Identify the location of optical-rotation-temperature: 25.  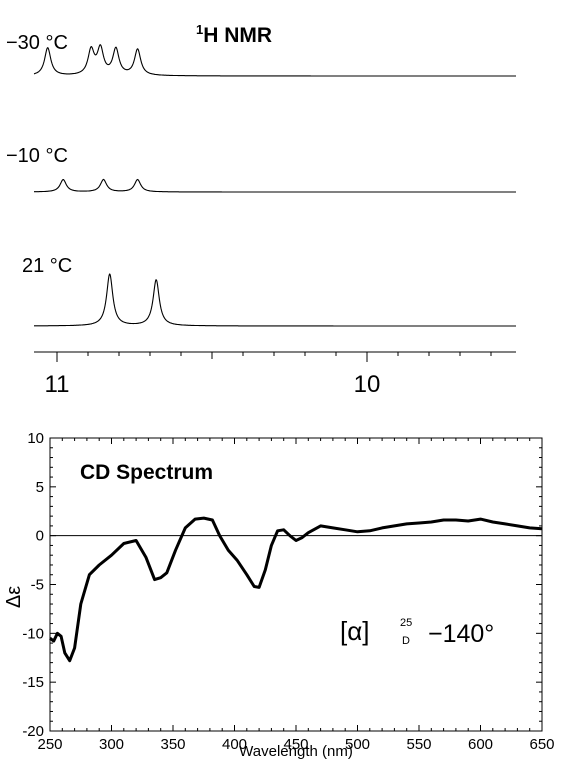
(406, 623).